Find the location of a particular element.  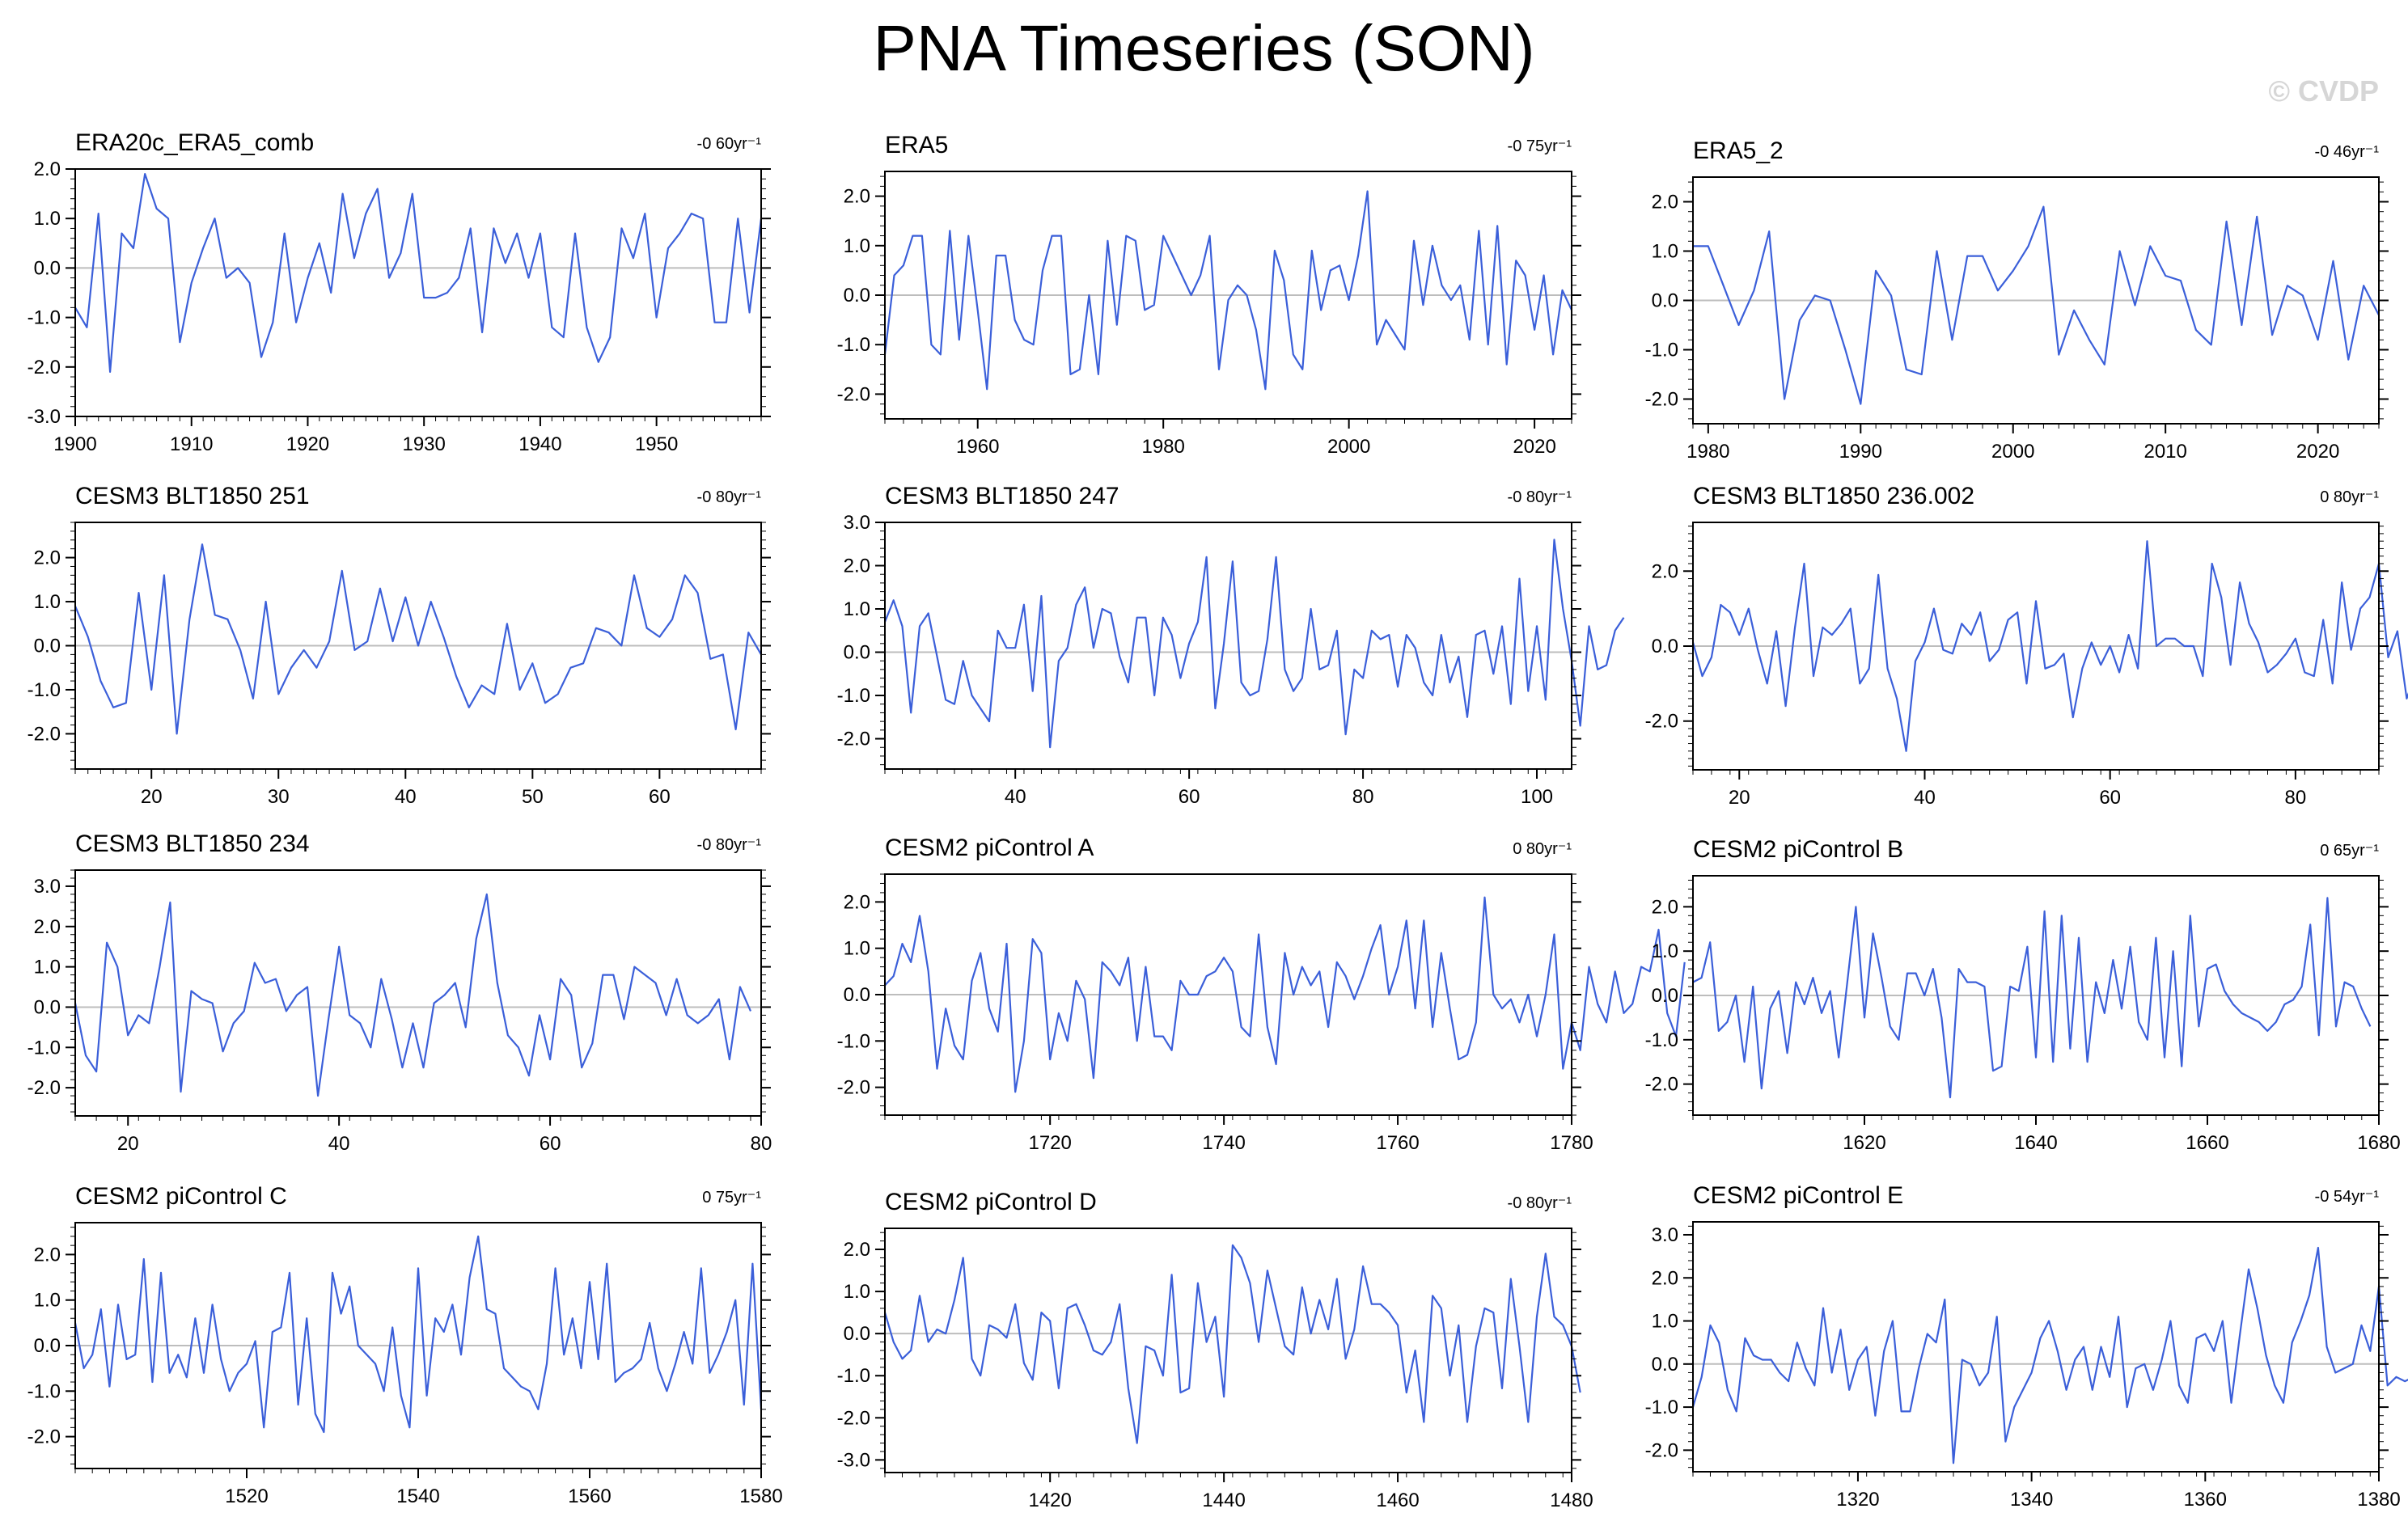

x-tick-label: 1660 is located at coordinates (2207, 1143).